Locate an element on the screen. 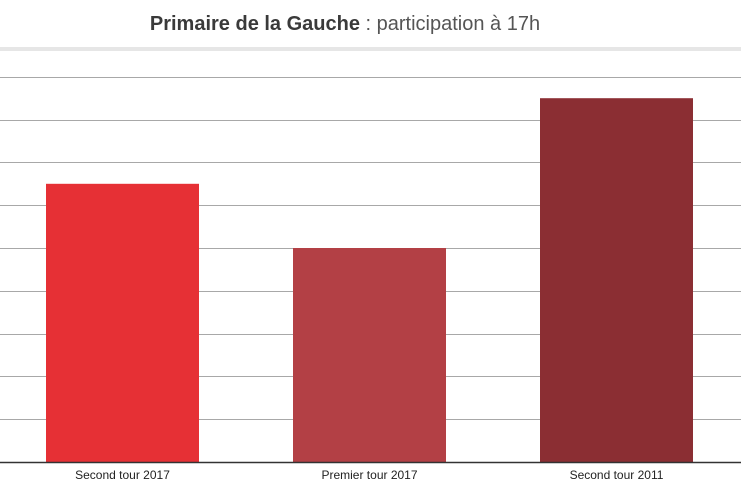 This screenshot has height=494, width=741. x-tick-label: Second tour 2011 is located at coordinates (617, 475).